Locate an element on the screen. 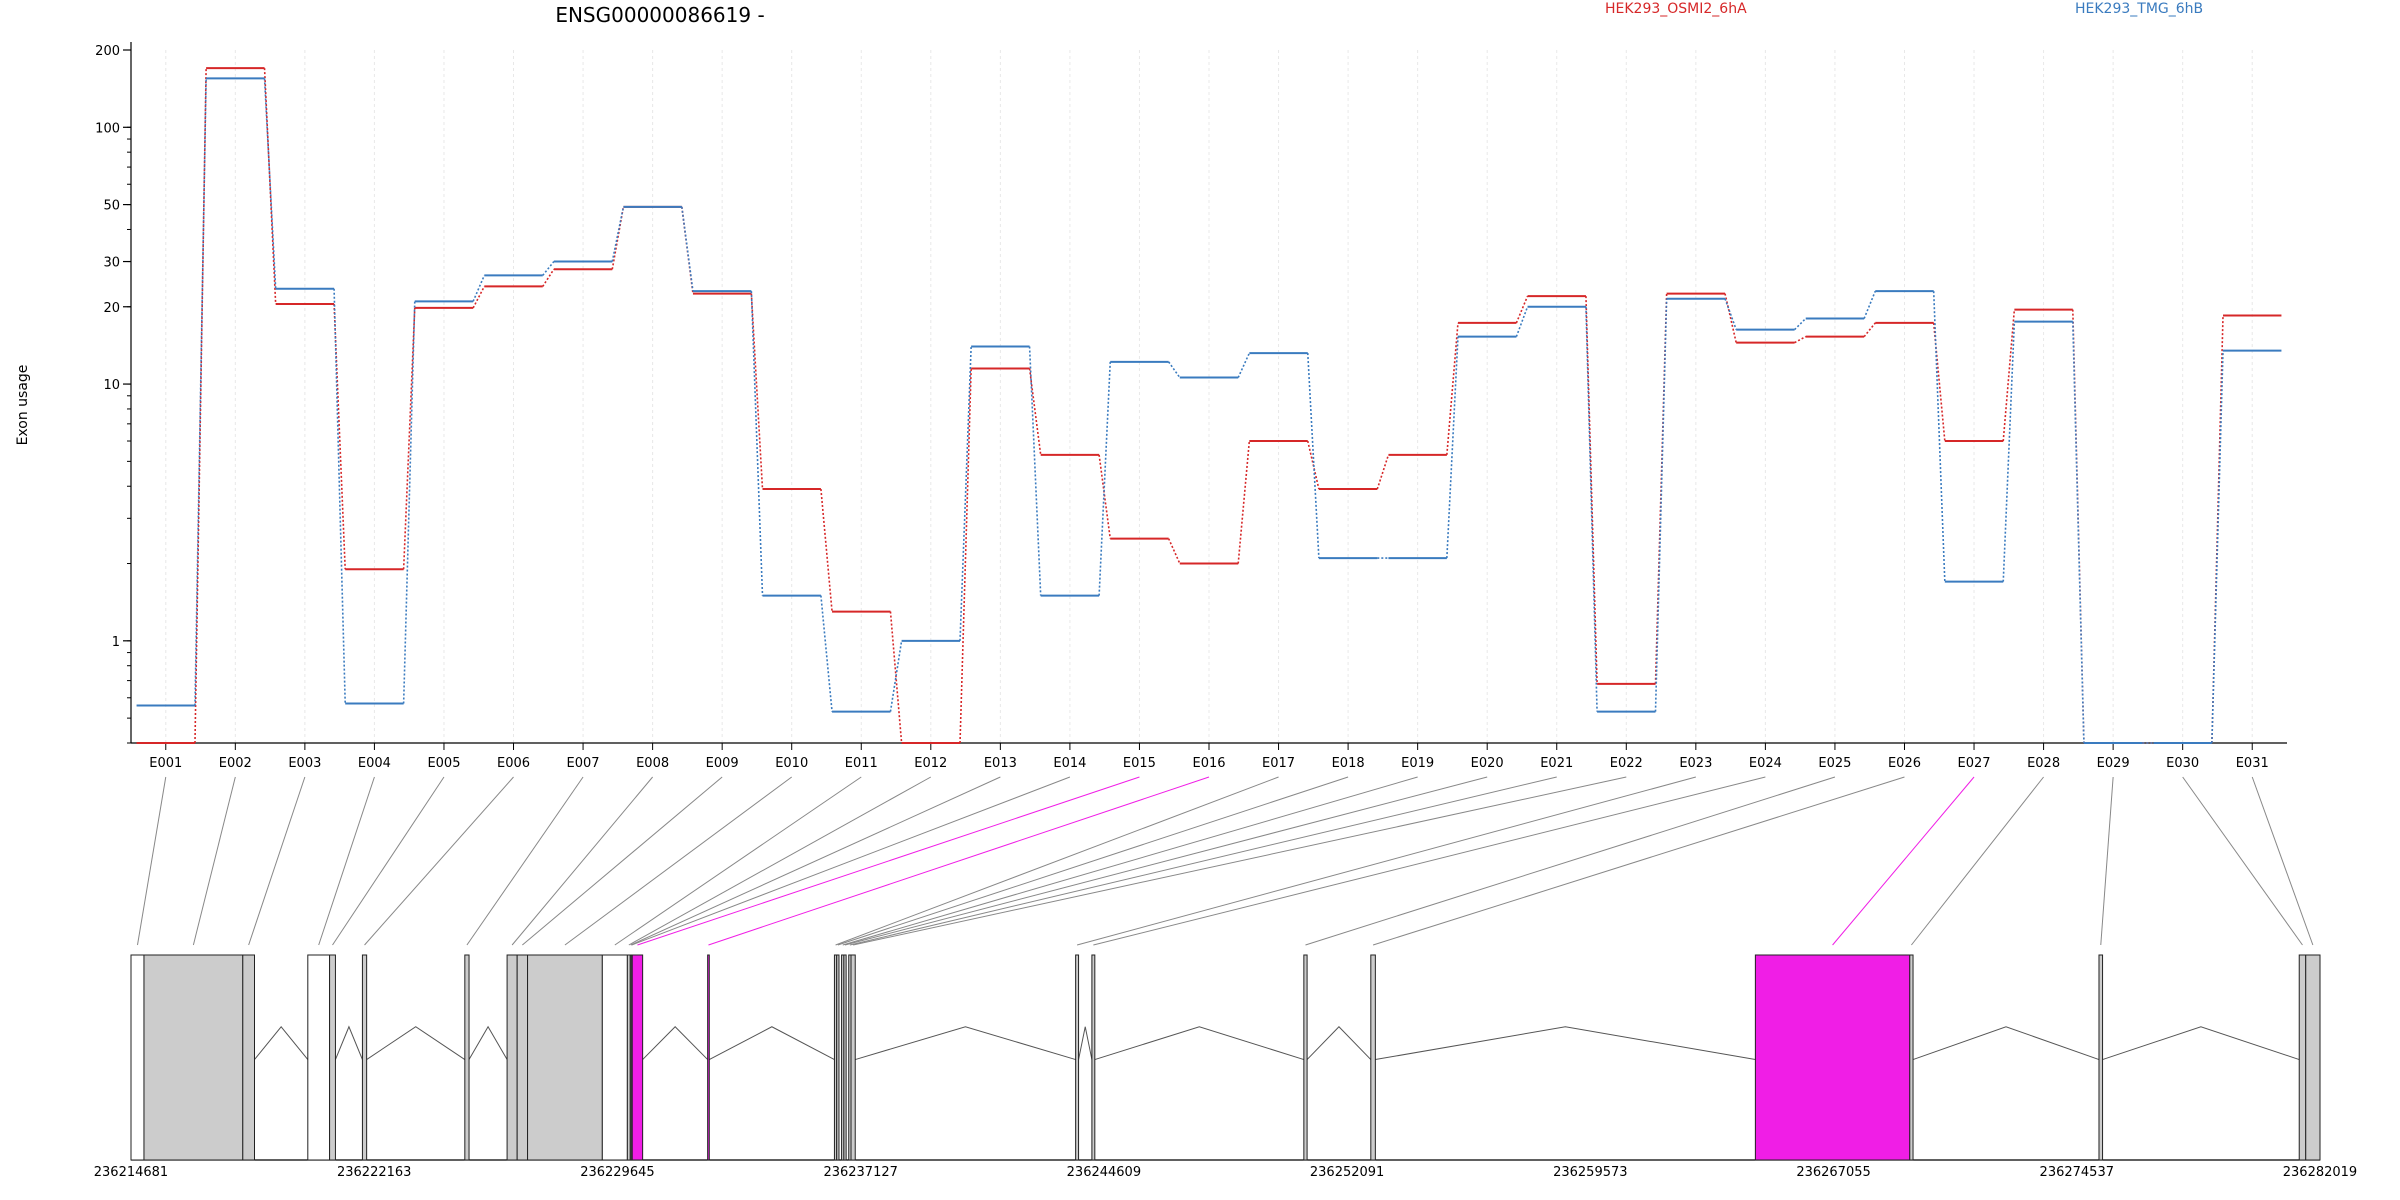 The image size is (2400, 1200). x-tick-label-E023: E023 is located at coordinates (1695, 763).